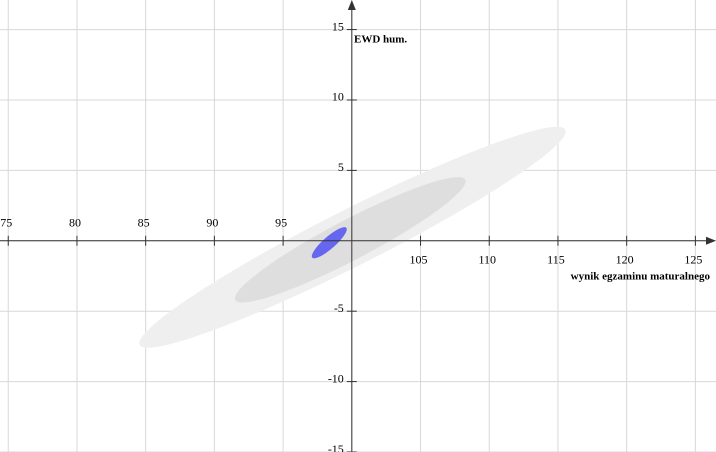  I want to click on y-axis-arrow, so click(351, 5).